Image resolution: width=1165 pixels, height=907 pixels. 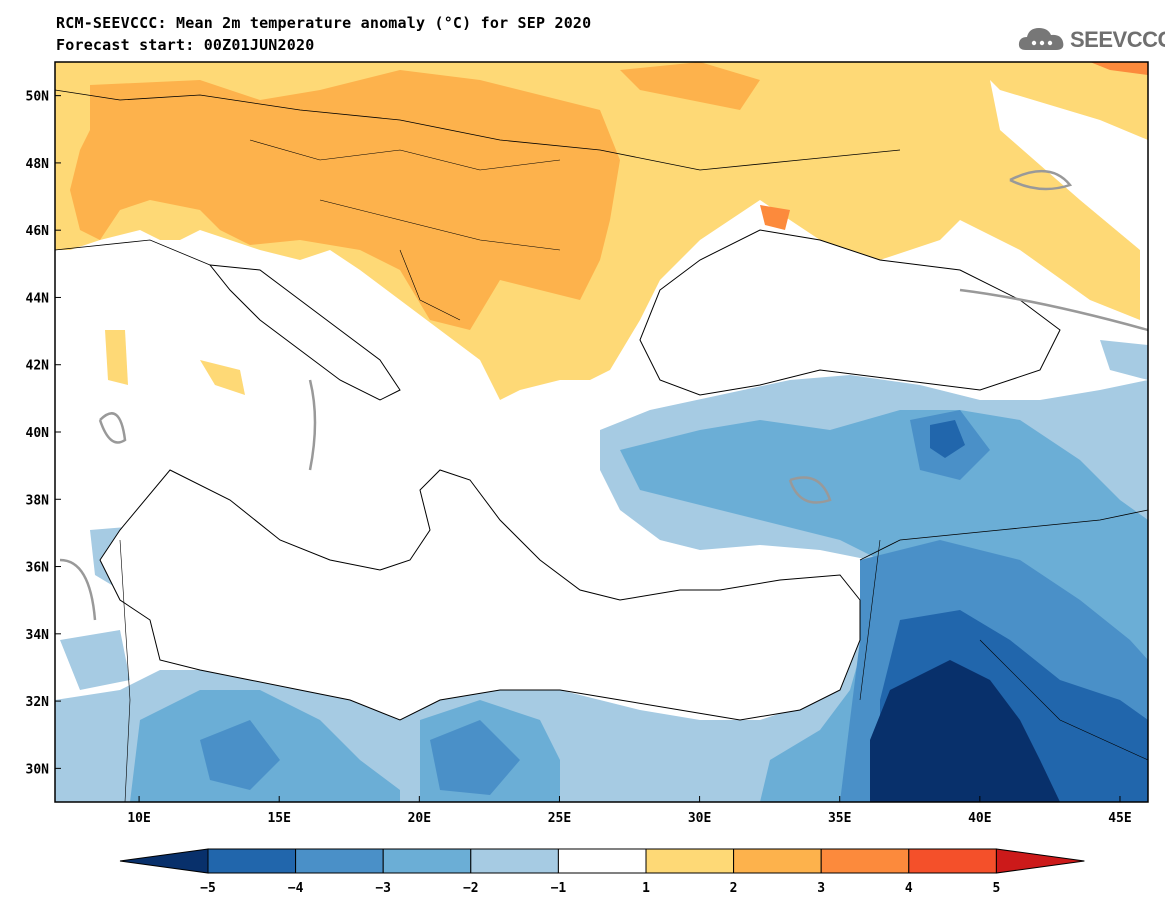 I want to click on latitude-axis: 30N 32N 34N 36N 38N 40N 42N 44N 46N 48N 50N, so click(x=43, y=433).